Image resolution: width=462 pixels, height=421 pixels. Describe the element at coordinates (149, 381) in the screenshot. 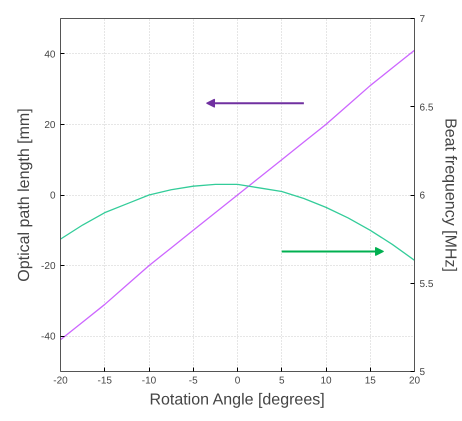

I see `x-tick-label: -10` at that location.